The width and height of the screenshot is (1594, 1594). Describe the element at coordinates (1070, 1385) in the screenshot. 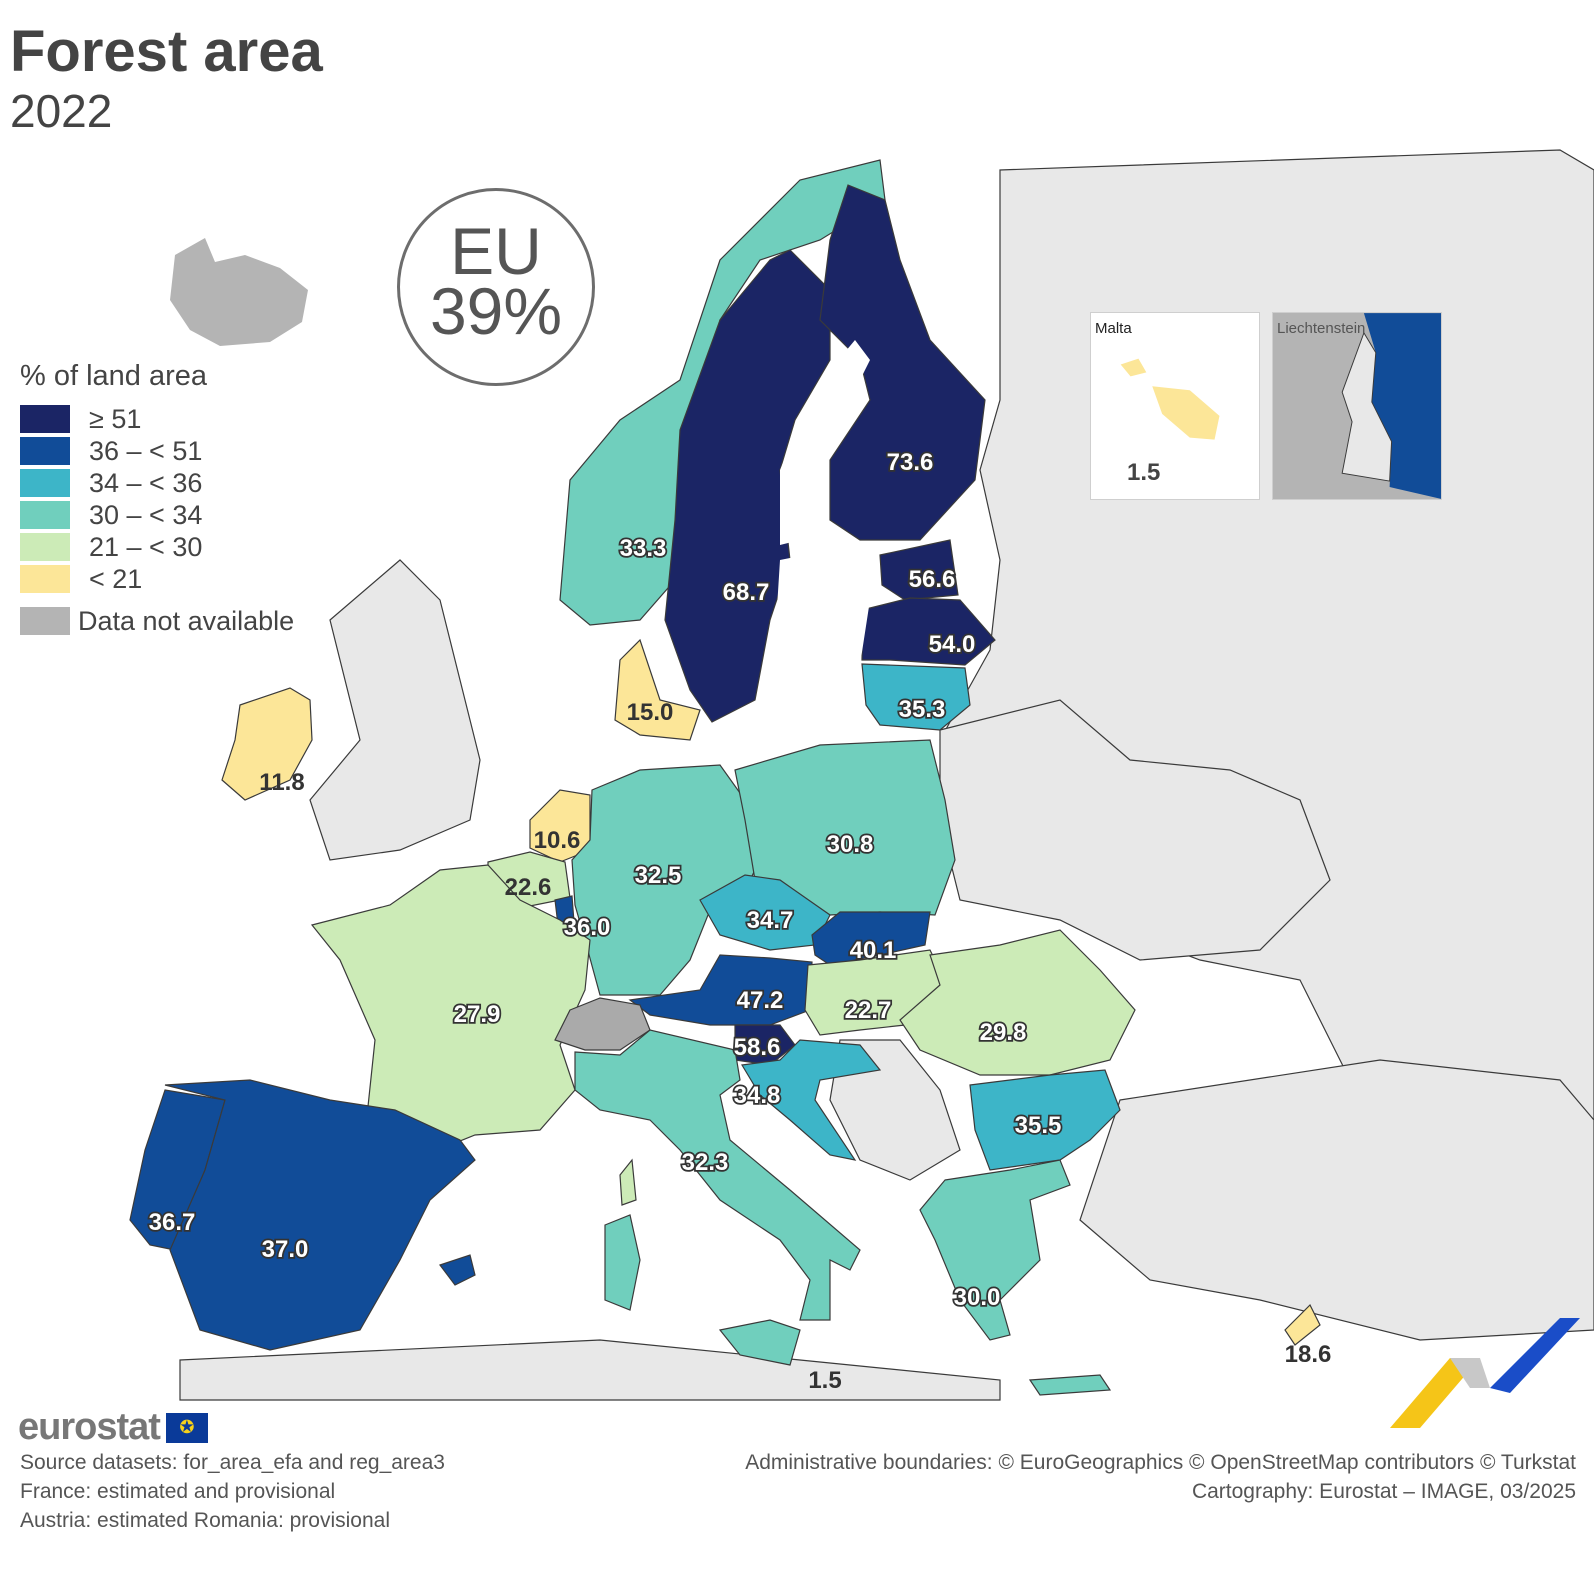

I see `crete` at that location.